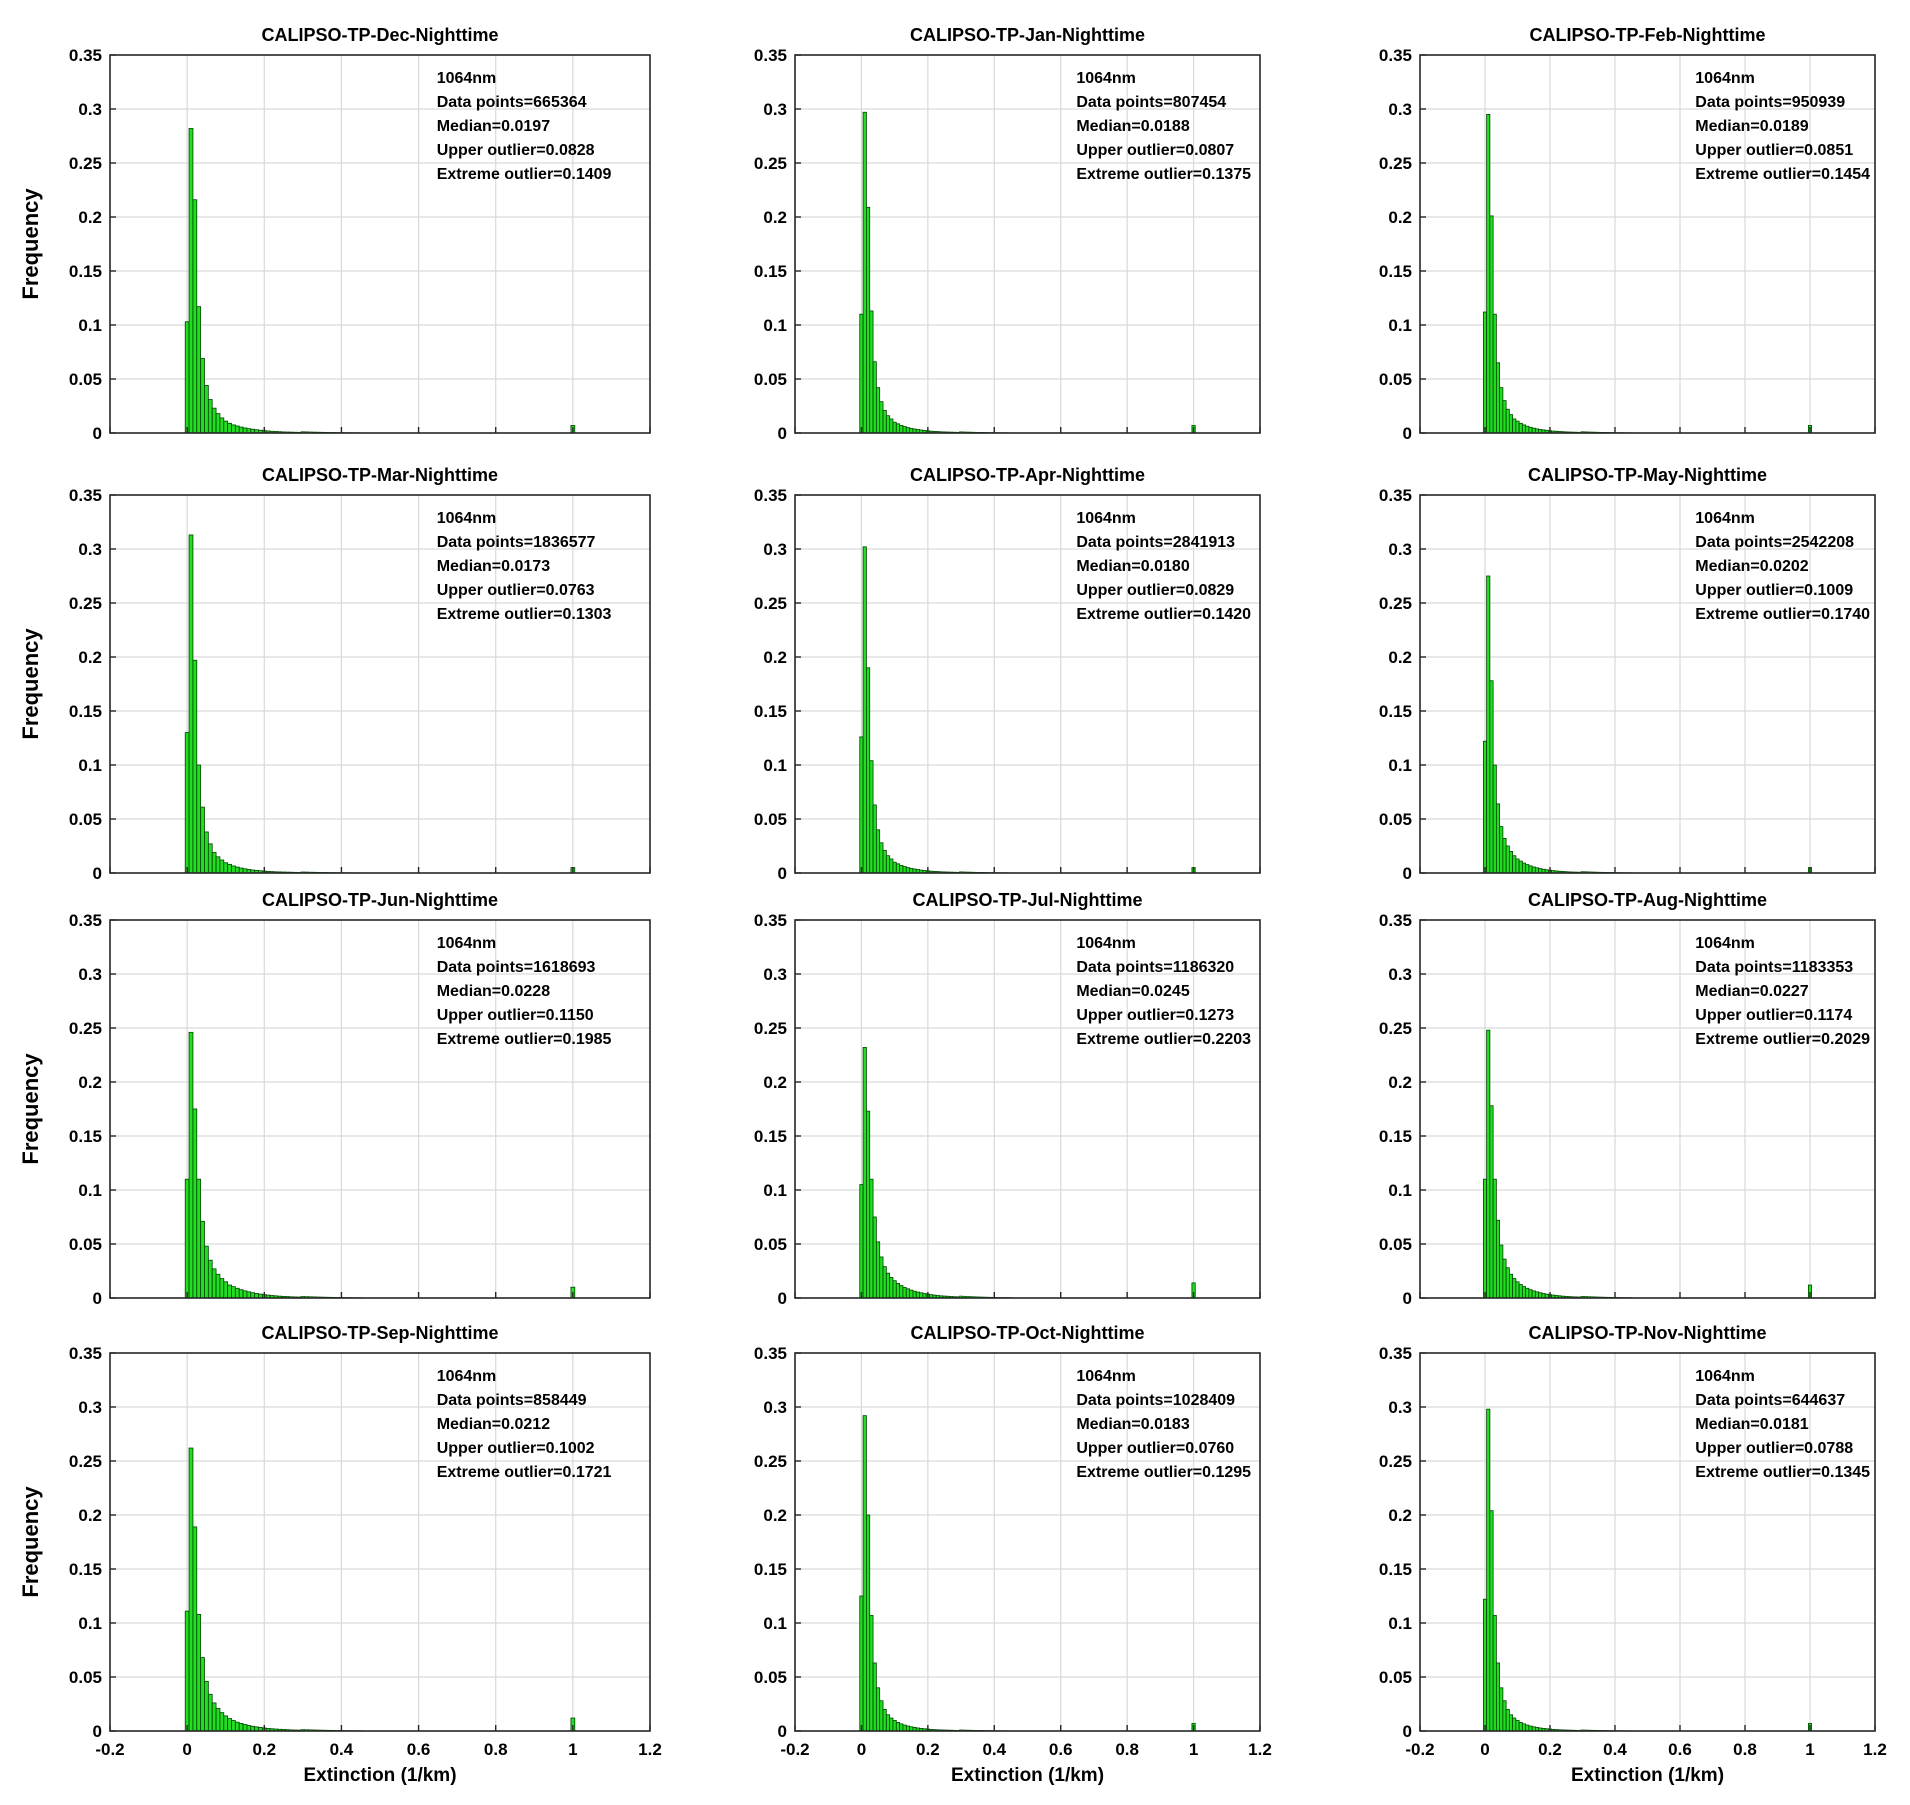 The width and height of the screenshot is (1910, 1805). What do you see at coordinates (1752, 126) in the screenshot?
I see `annotation-text: Median=0.0189` at bounding box center [1752, 126].